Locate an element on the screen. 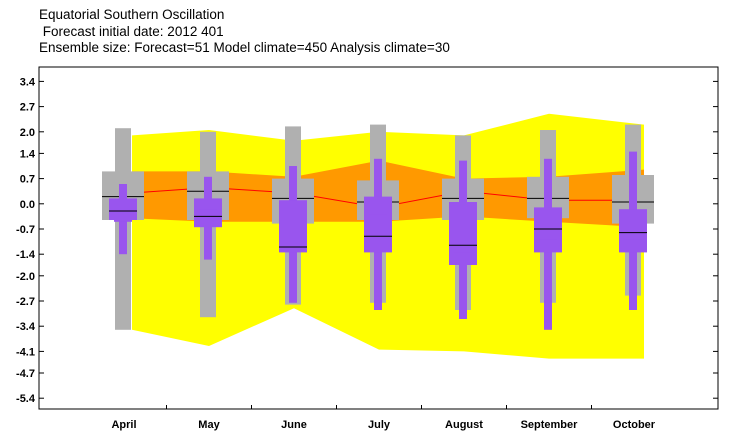  y-tick-label: -2.0 is located at coordinates (25, 277).